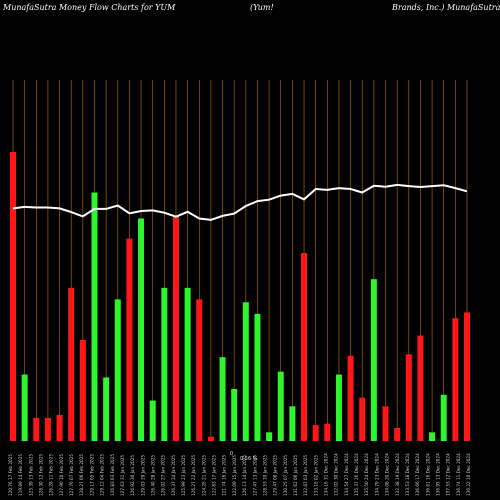 The image size is (500, 500). I want to click on x-tick-label: 126.83 03 Feb 2025, so click(112, 475).